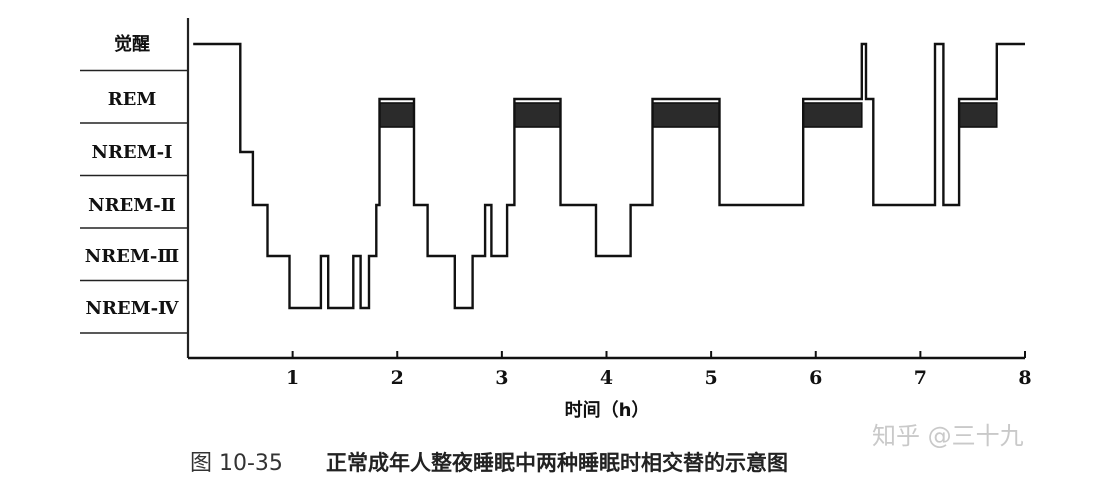 This screenshot has width=1105, height=482. I want to click on x-tick-label: 7, so click(920, 378).